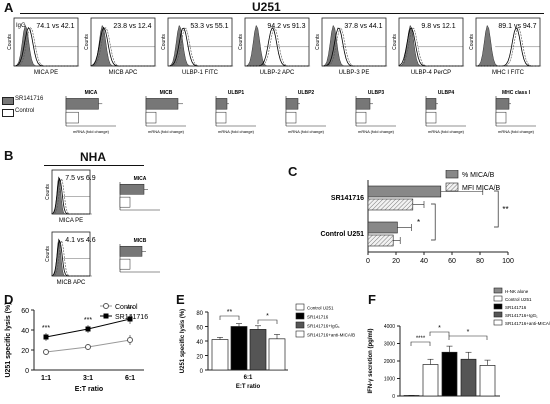  What do you see at coordinates (199, 329) in the screenshot?
I see `e-tick-label: 60` at bounding box center [199, 329].